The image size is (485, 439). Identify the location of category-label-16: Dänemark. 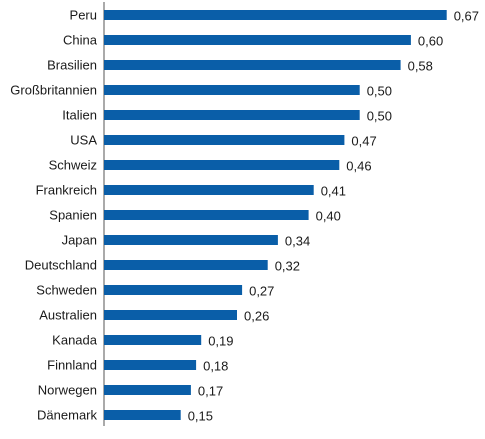
(67, 415).